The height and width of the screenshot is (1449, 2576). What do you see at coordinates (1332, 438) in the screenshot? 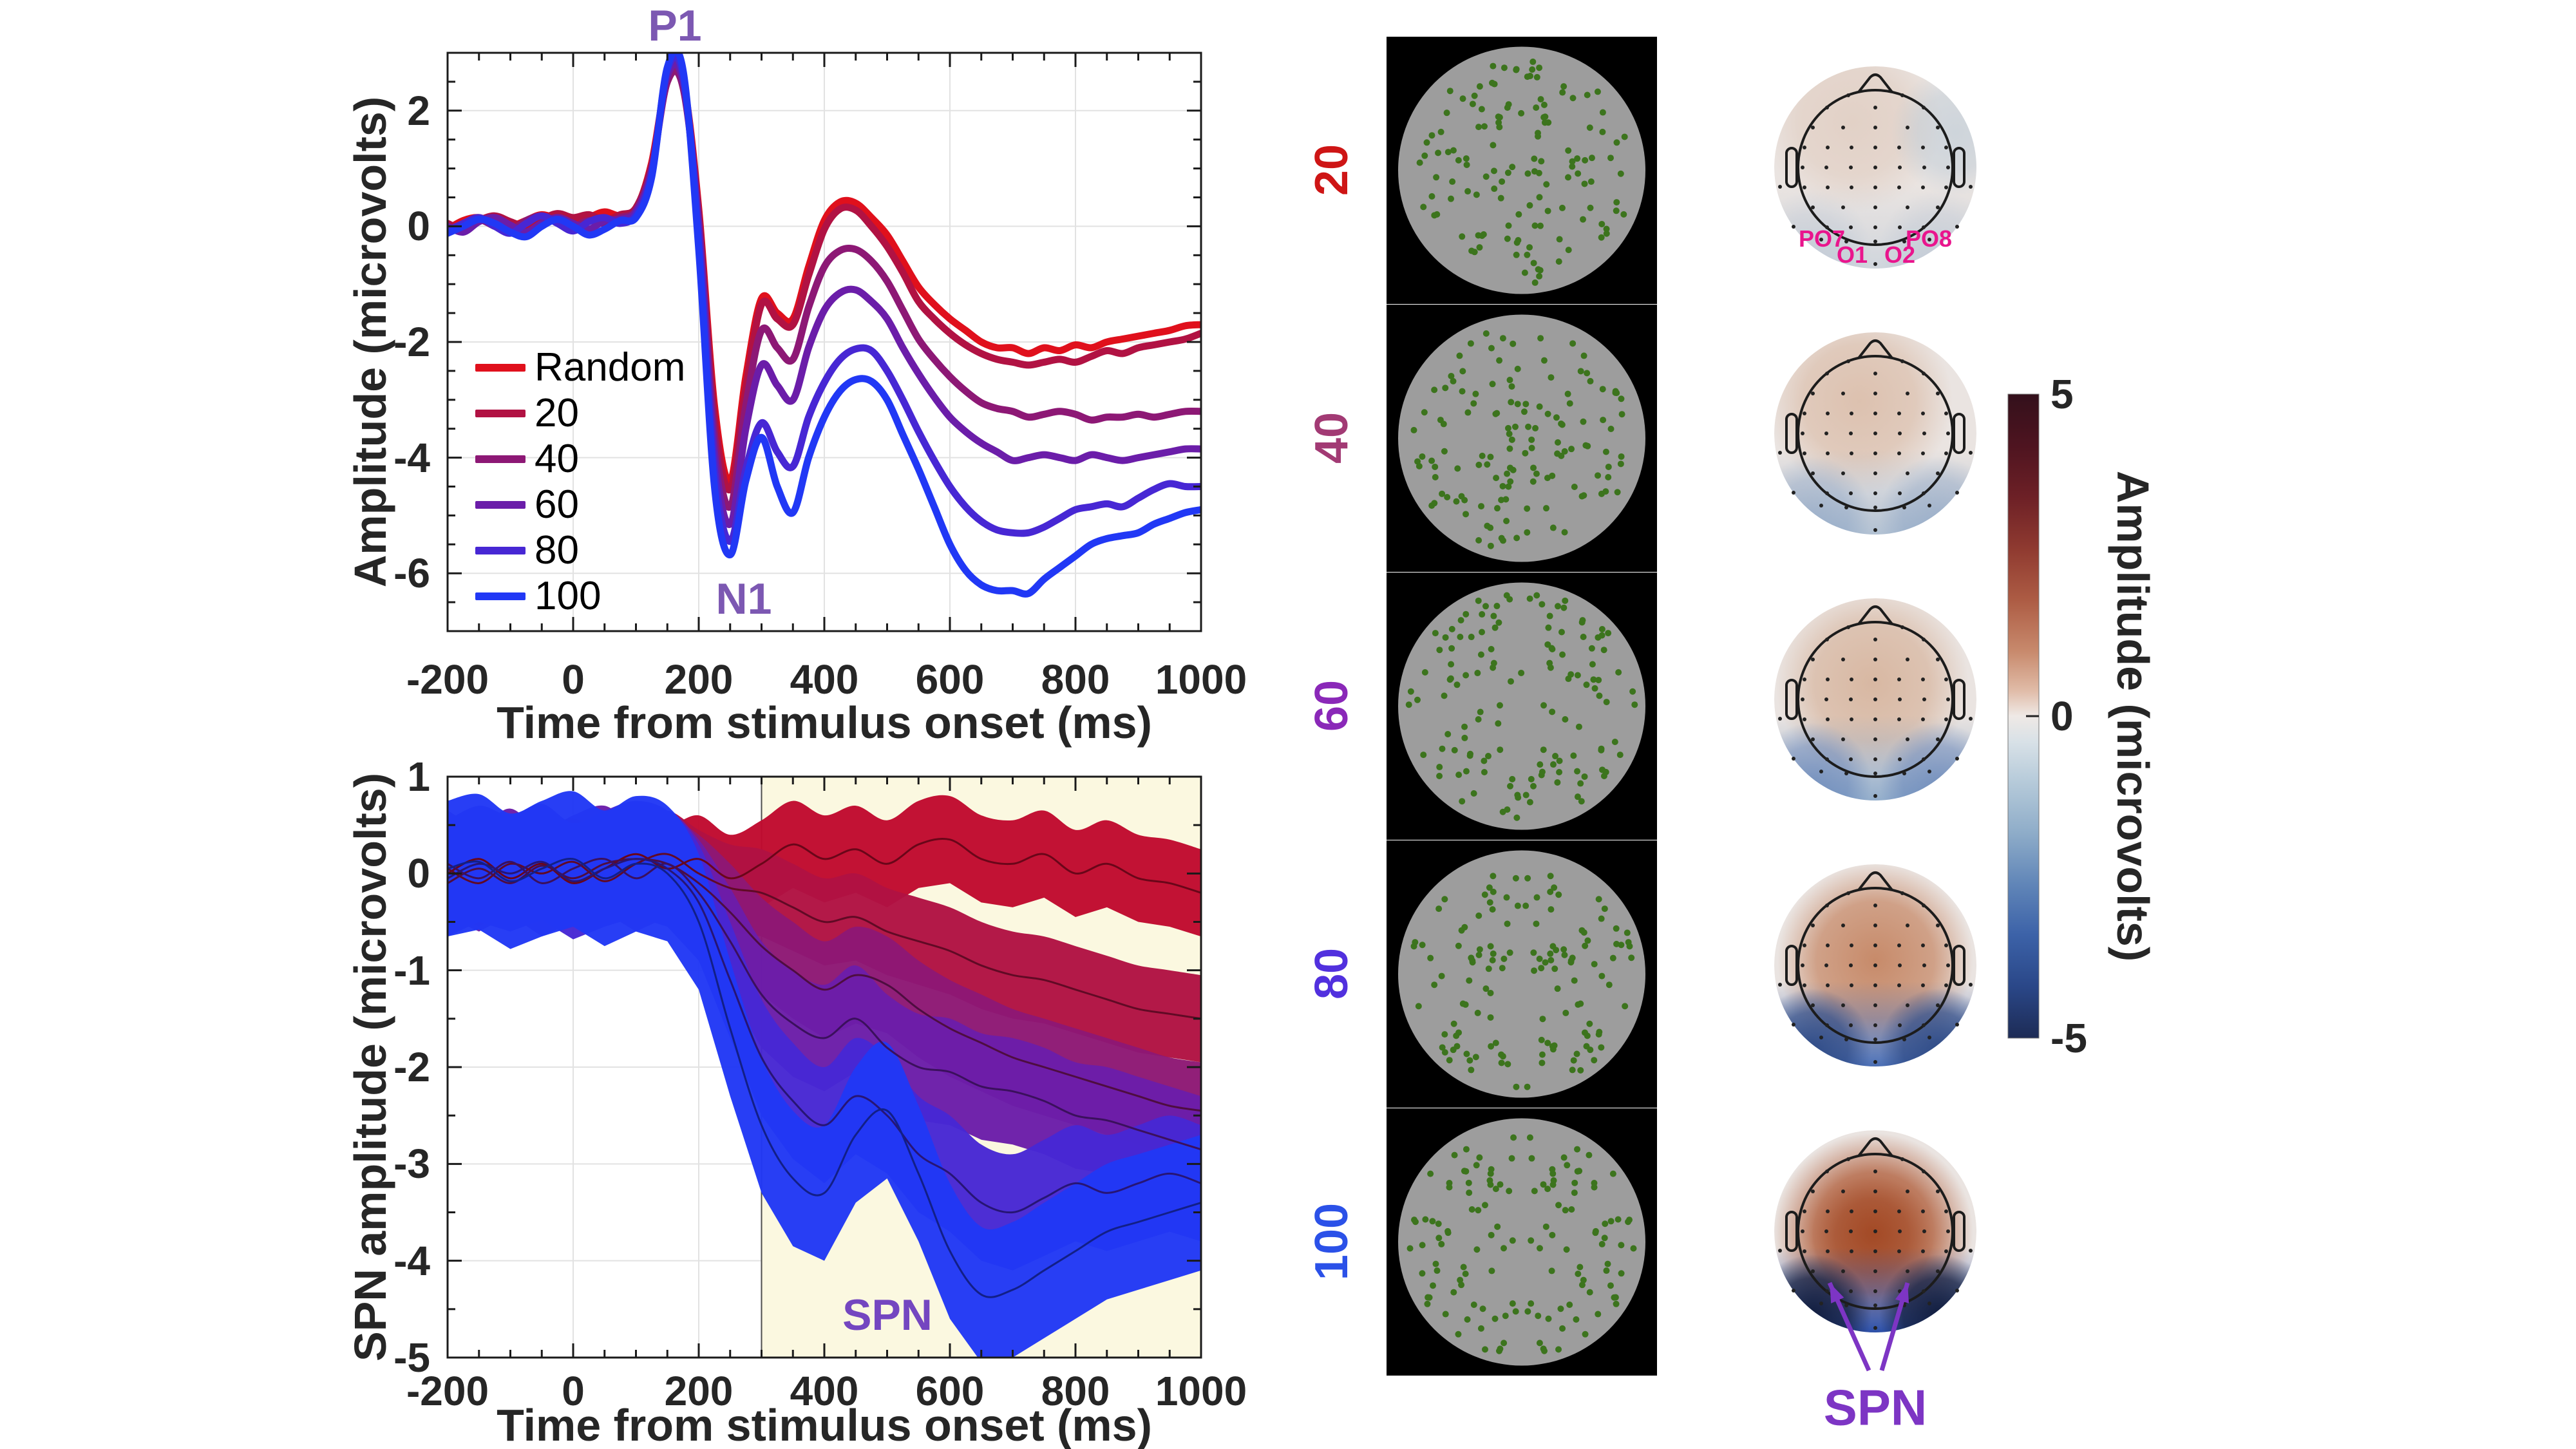
I see `condition-label-40: 40` at bounding box center [1332, 438].